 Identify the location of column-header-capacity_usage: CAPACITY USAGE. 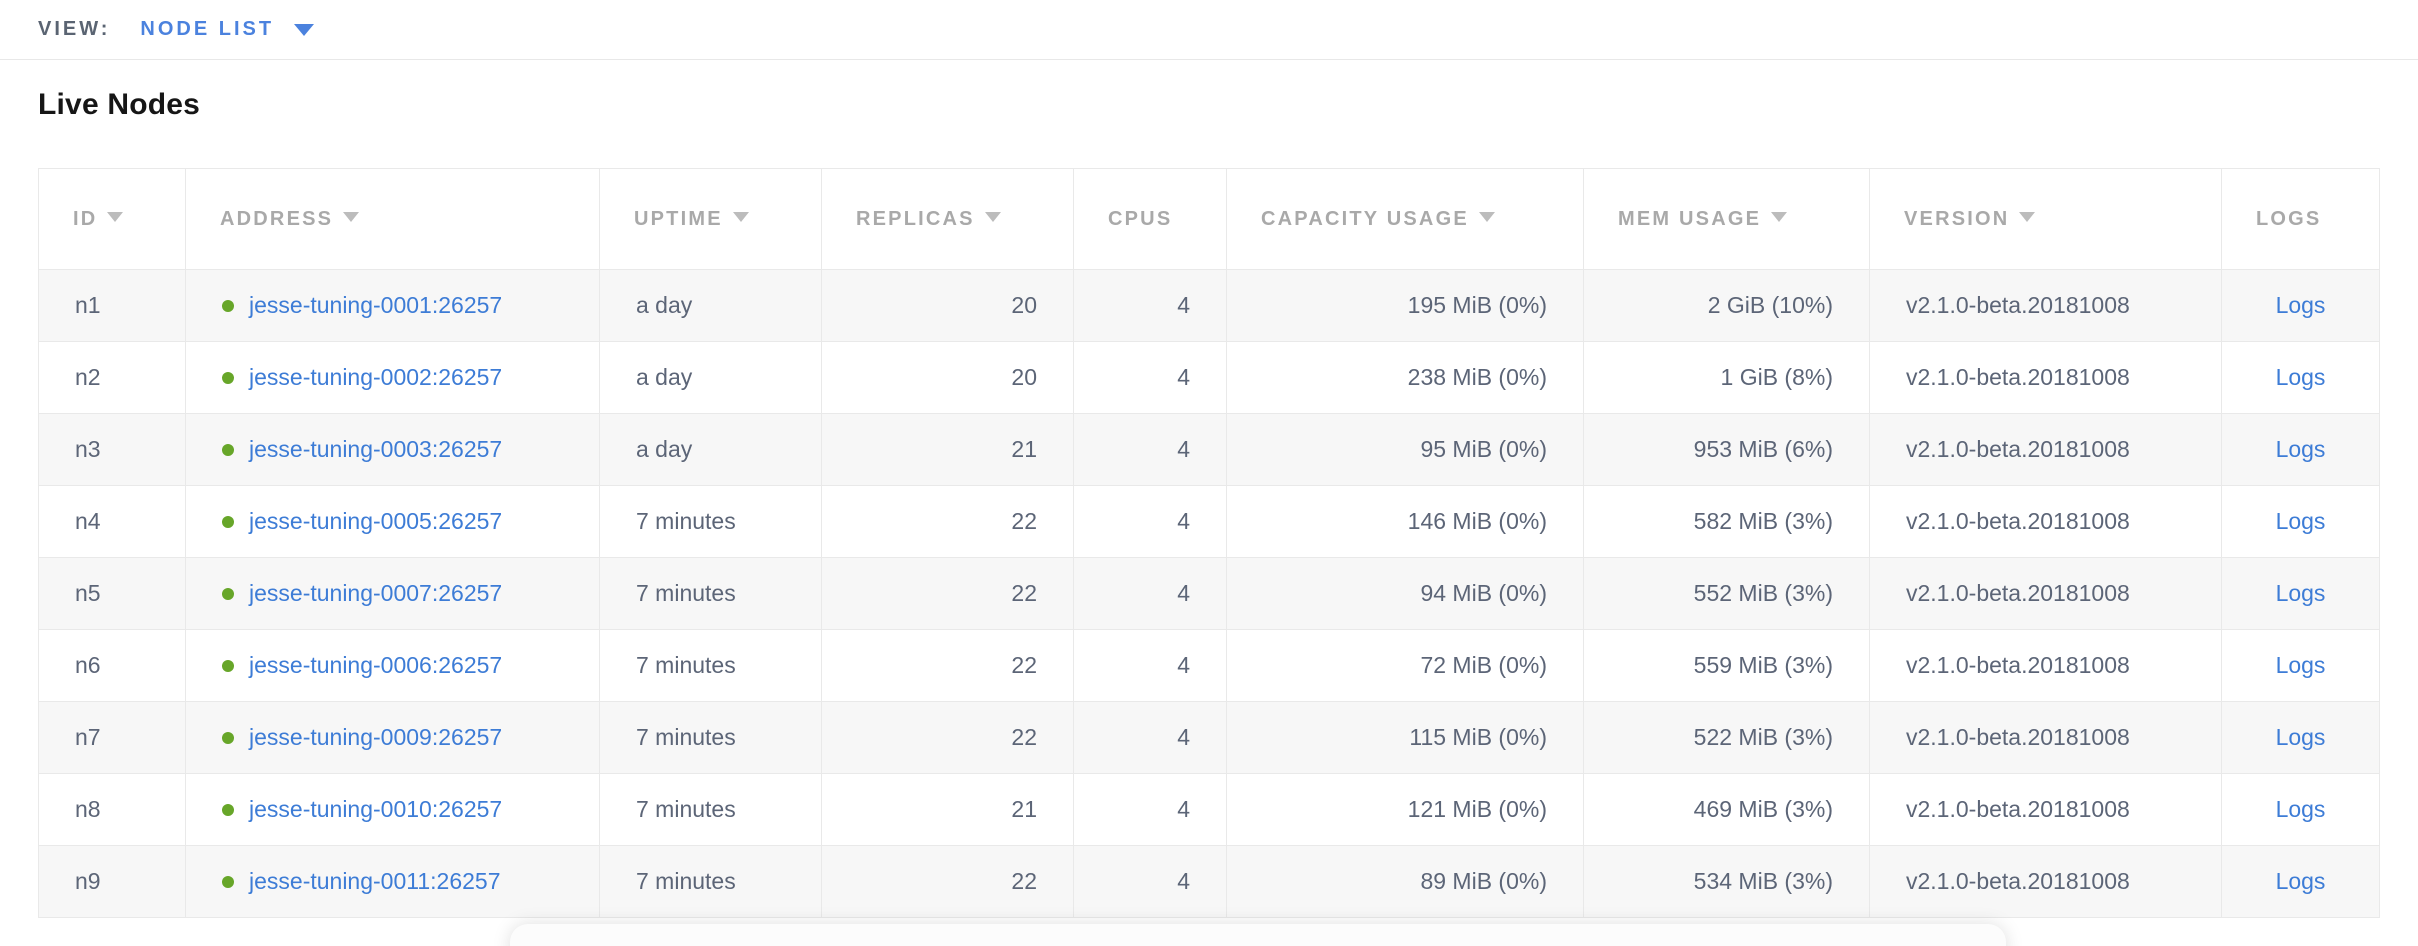
(1405, 219).